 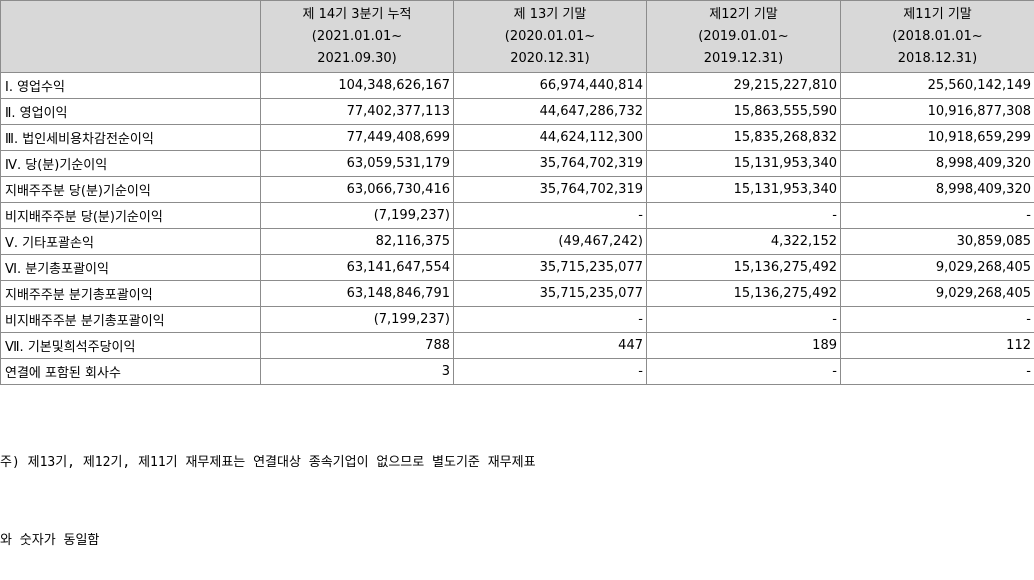 I want to click on header-period-start: (2018.01.01~, so click(x=937, y=37).